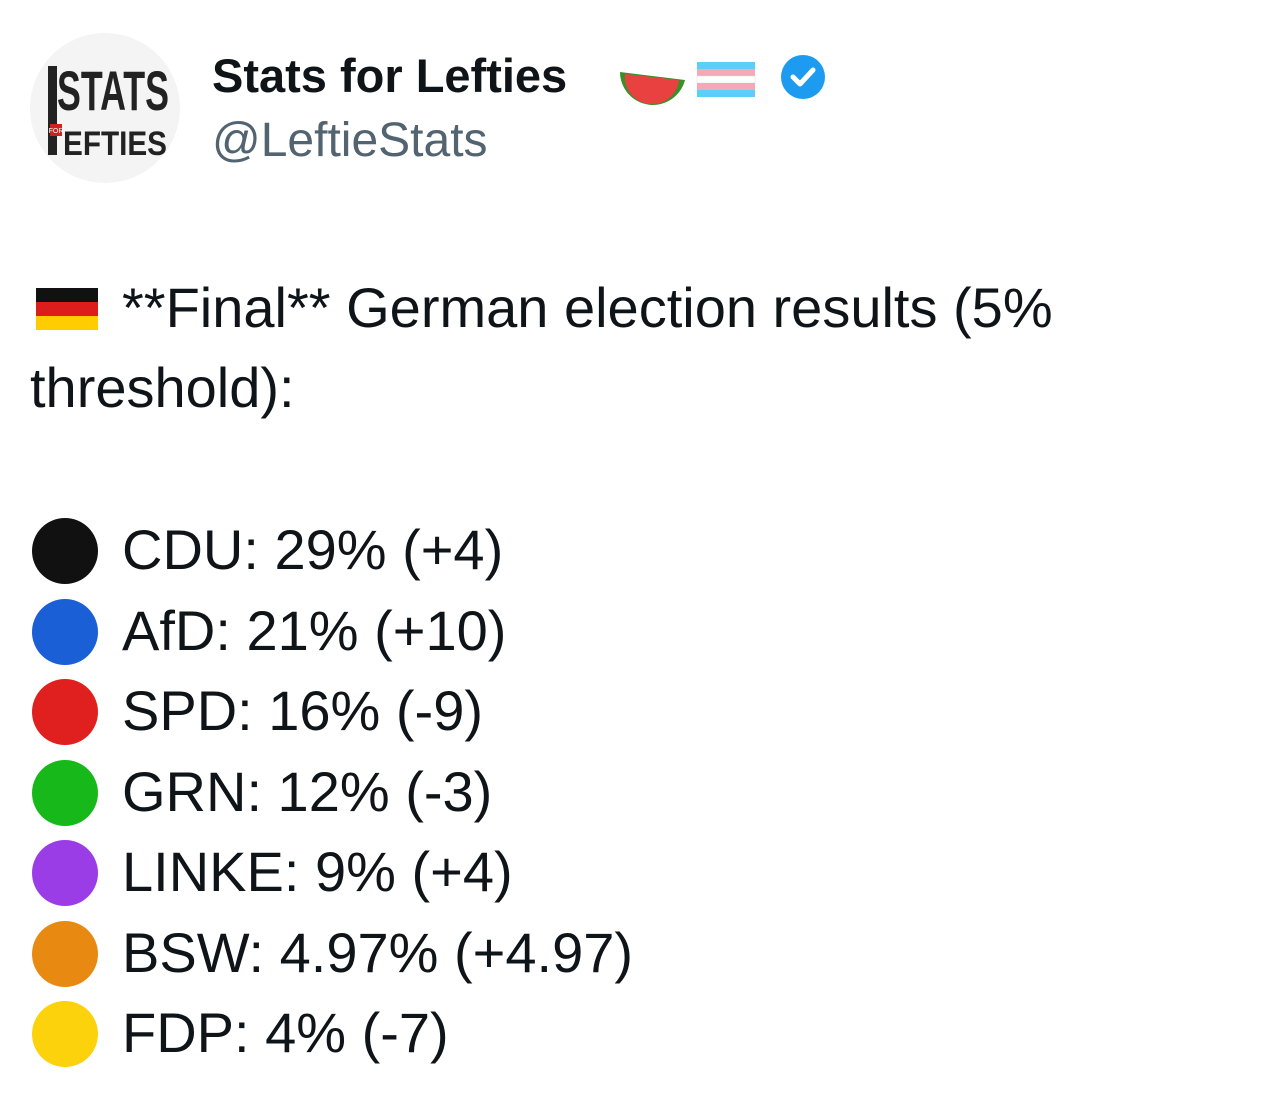 This screenshot has width=1263, height=1099. What do you see at coordinates (302, 710) in the screenshot?
I see `result-text: SPD: 16% (-9)` at bounding box center [302, 710].